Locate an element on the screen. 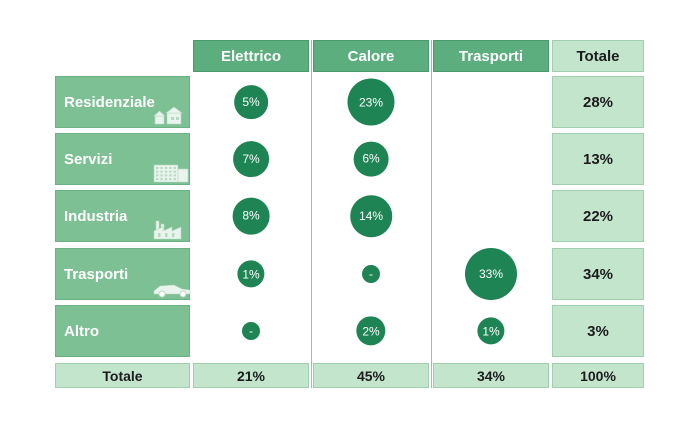  value-bubble-calore: 6% is located at coordinates (371, 159).